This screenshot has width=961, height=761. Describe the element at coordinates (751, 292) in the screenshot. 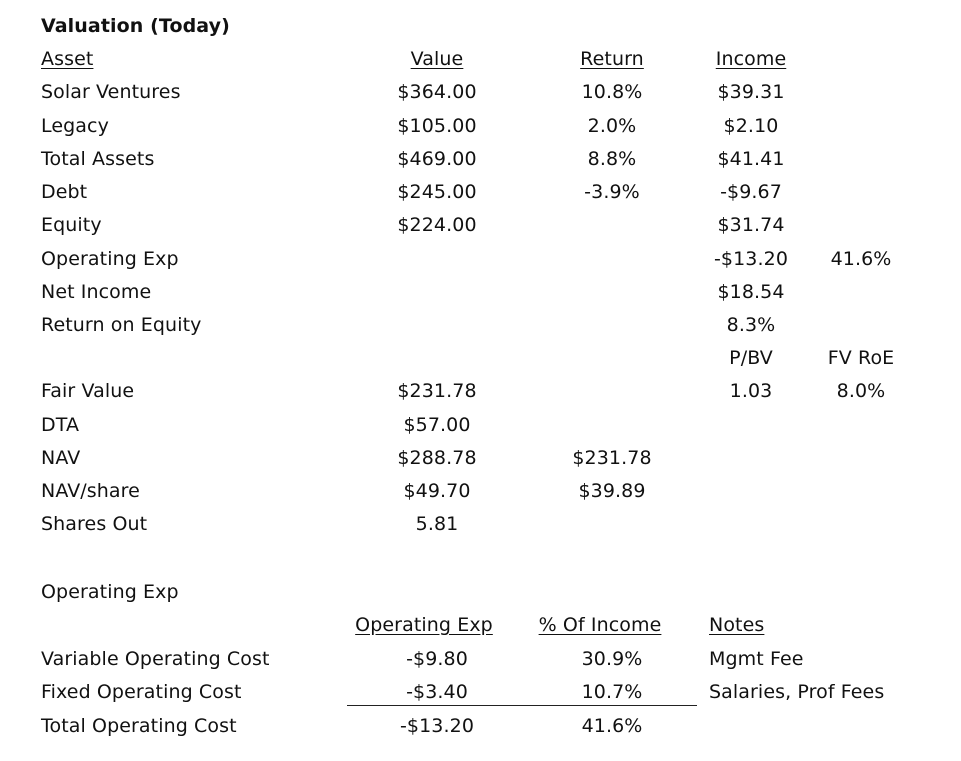

I see `row-income: $18.54` at that location.